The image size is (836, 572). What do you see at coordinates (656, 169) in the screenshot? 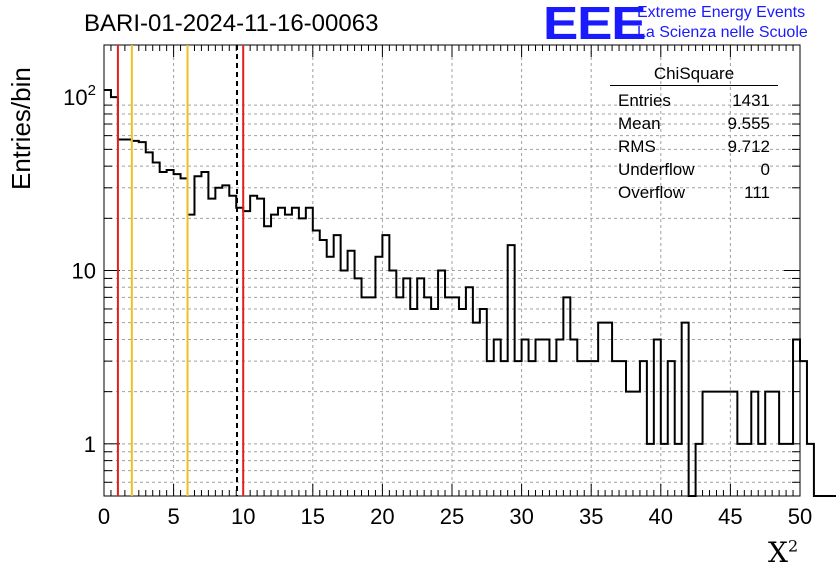
I see `stats-label: Underflow` at bounding box center [656, 169].